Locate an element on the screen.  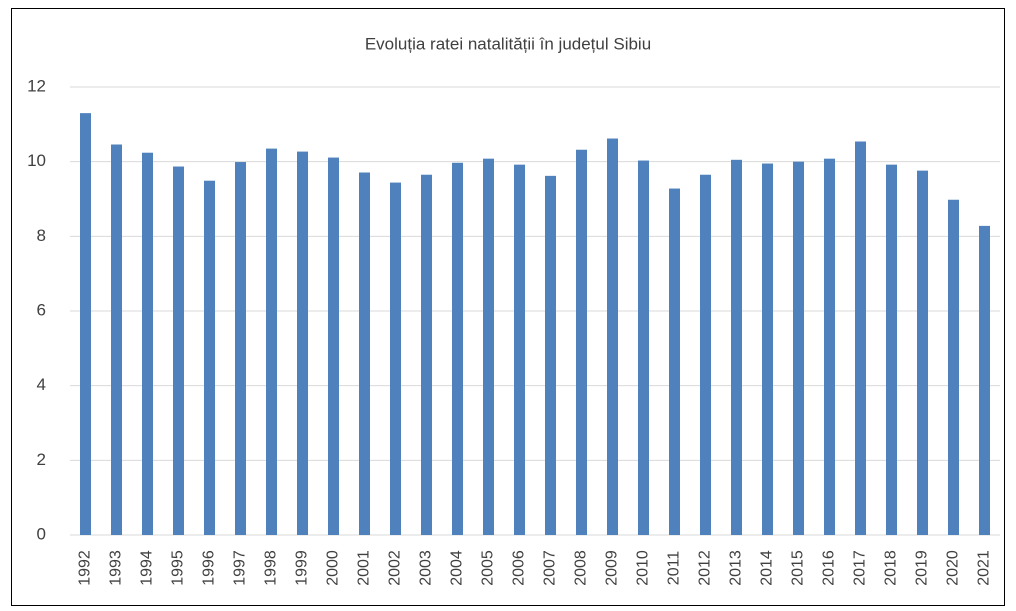
x-tick-label: 2002 is located at coordinates (395, 568).